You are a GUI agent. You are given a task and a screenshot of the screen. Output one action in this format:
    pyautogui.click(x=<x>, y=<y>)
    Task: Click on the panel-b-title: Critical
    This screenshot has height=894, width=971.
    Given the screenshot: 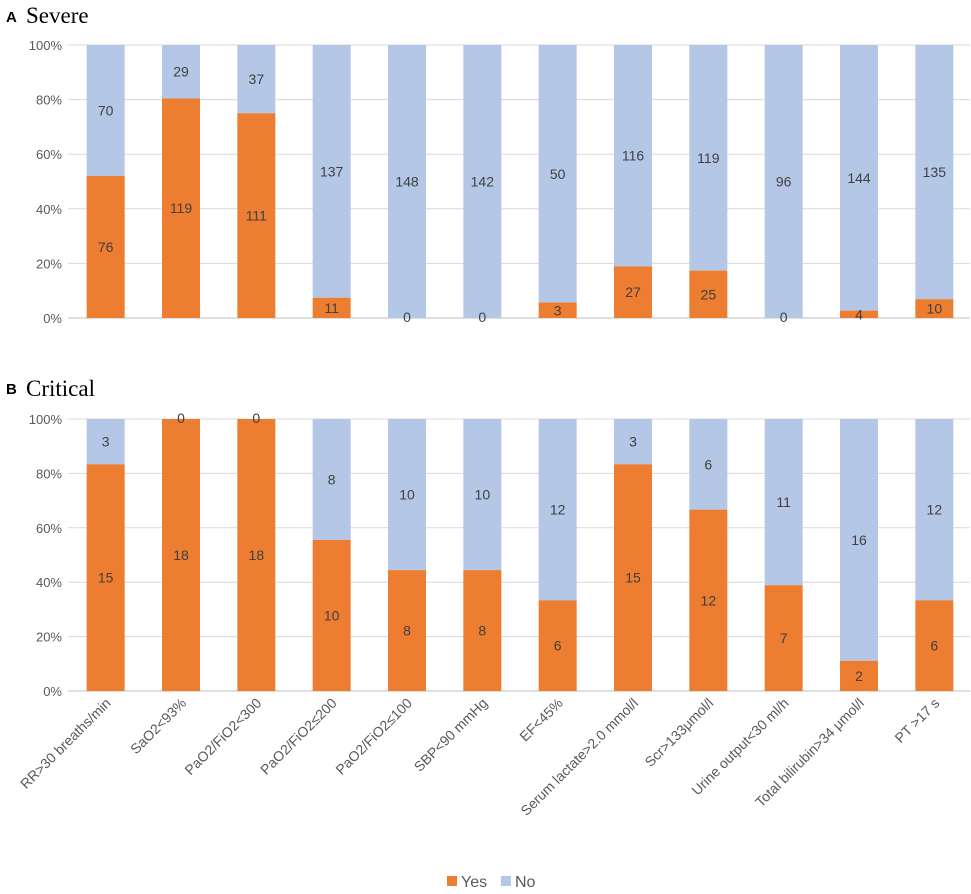 What is the action you would take?
    pyautogui.click(x=60, y=388)
    